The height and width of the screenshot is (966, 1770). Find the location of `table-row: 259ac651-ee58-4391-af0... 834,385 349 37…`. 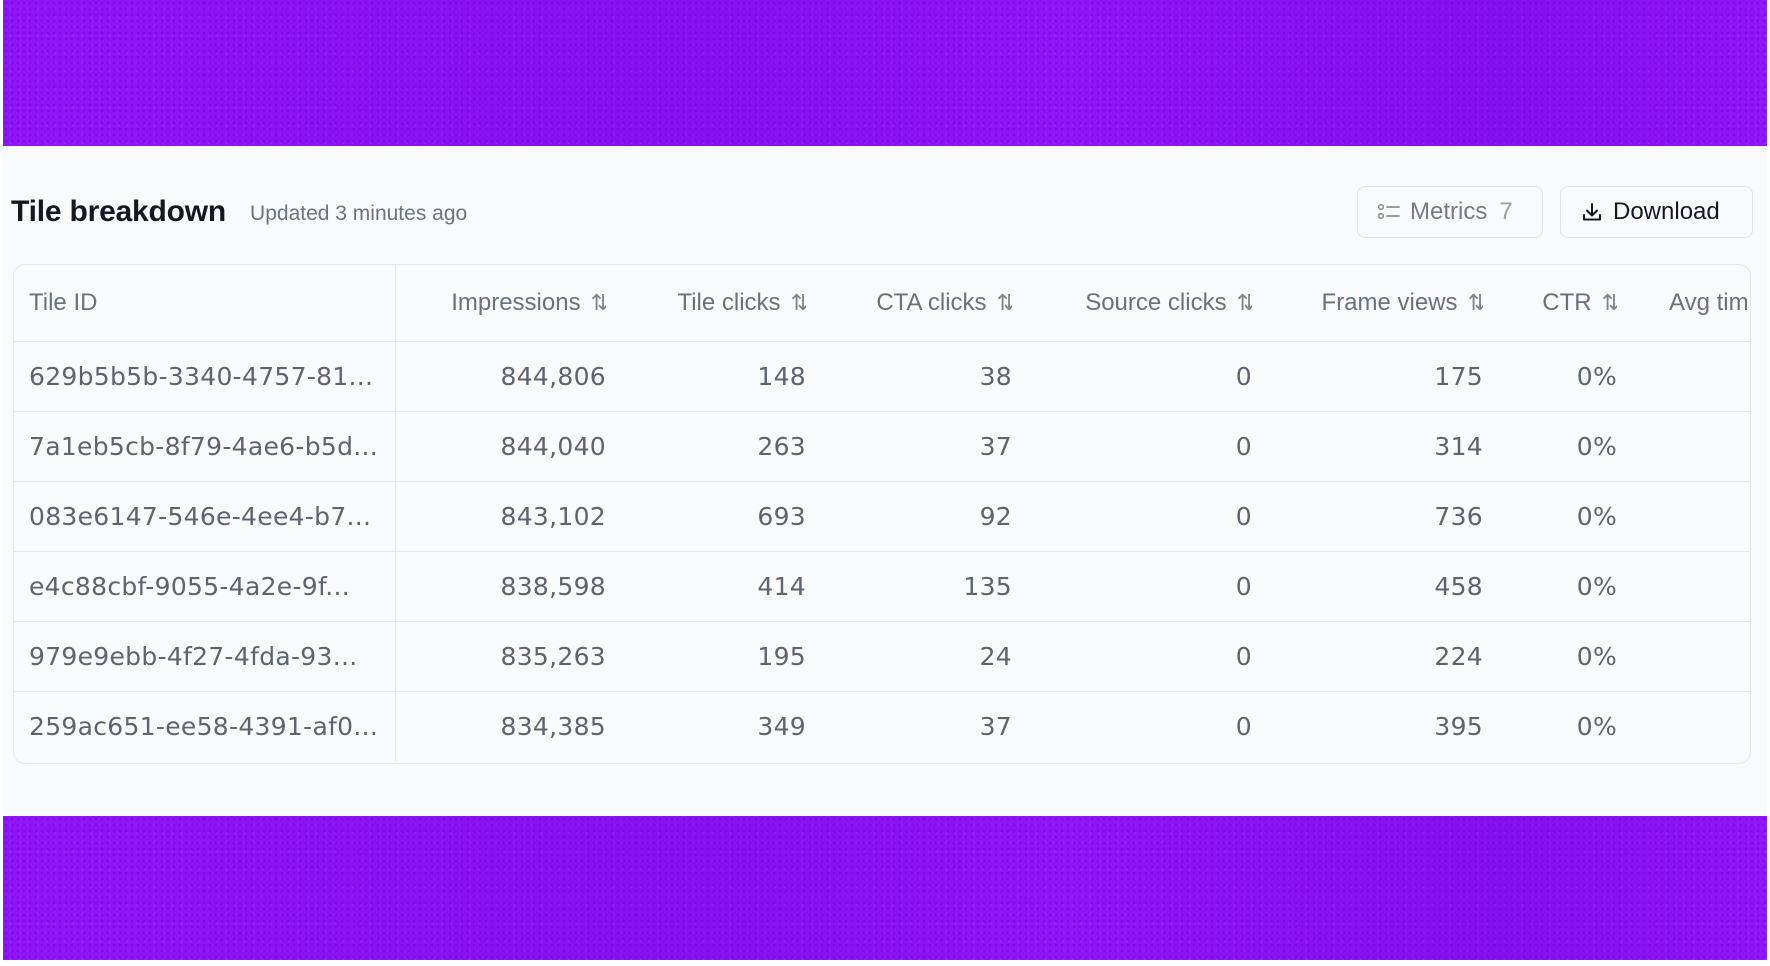

table-row: 259ac651-ee58-4391-af0... 834,385 349 37… is located at coordinates (882, 726).